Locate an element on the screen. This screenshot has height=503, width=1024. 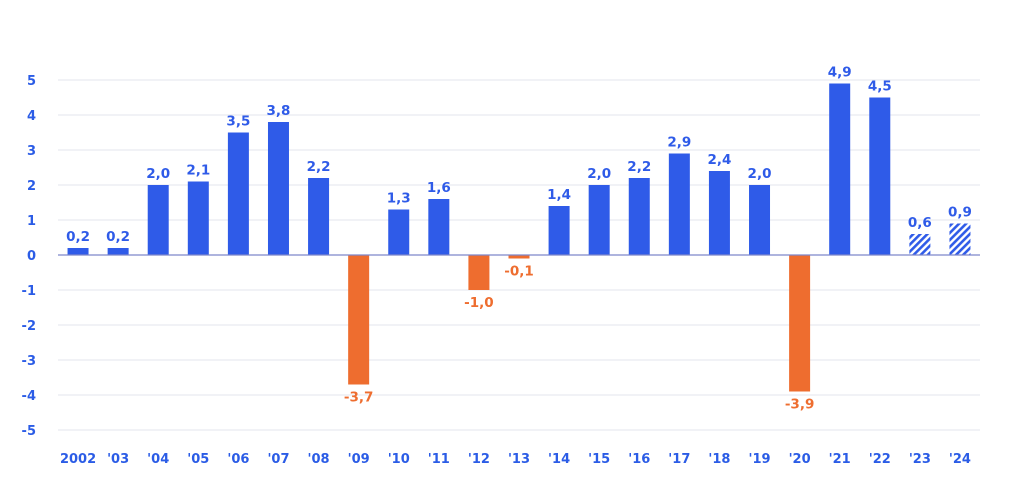
data-label: 2,9 is located at coordinates (679, 143).